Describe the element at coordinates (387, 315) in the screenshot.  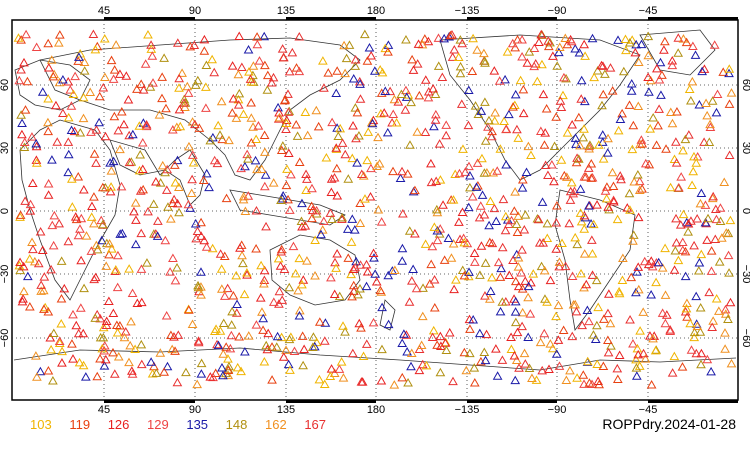
I see `coast-new-zealand` at that location.